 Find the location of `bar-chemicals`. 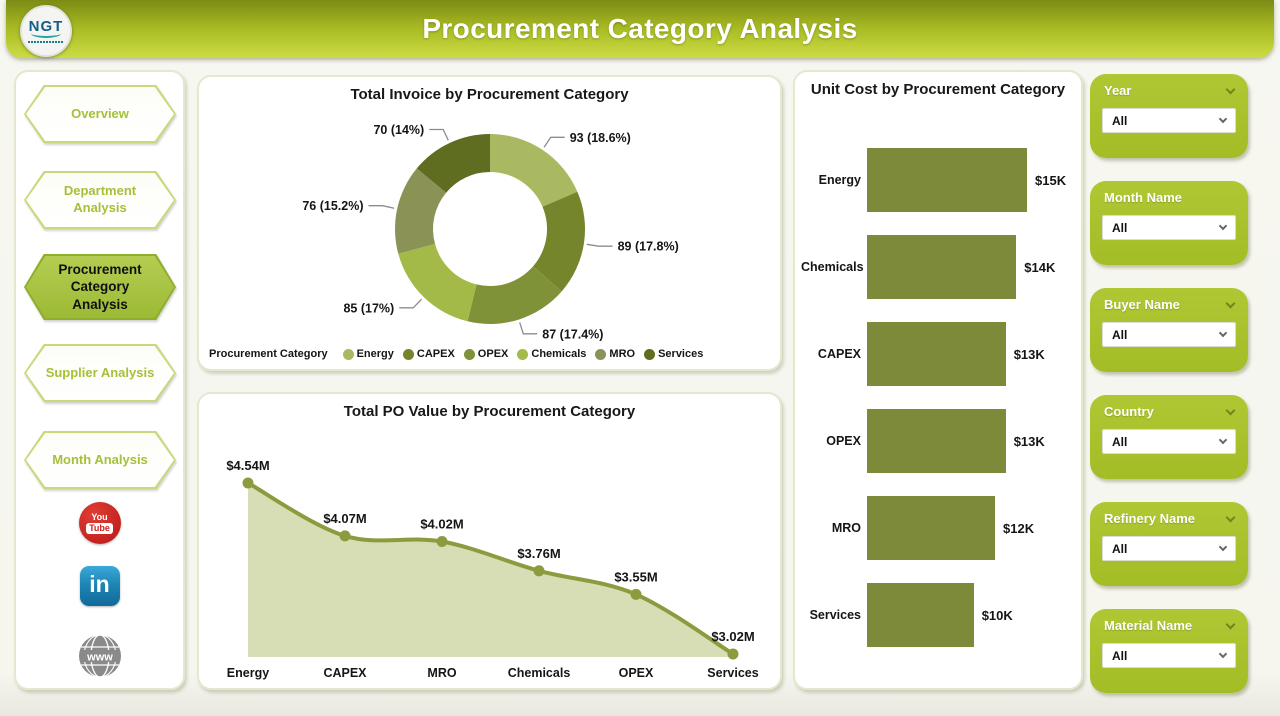

bar-chemicals is located at coordinates (942, 267).